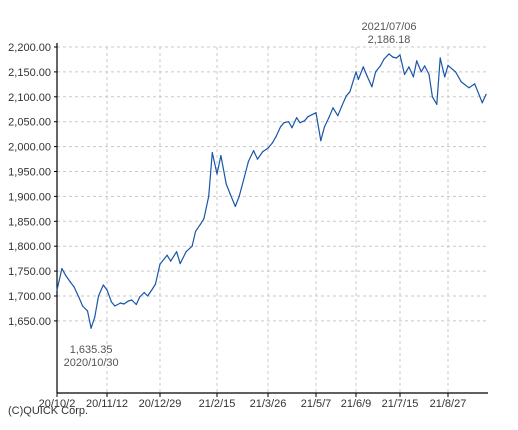  Describe the element at coordinates (29, 272) in the screenshot. I see `y-tick-label: 1,750.00` at that location.